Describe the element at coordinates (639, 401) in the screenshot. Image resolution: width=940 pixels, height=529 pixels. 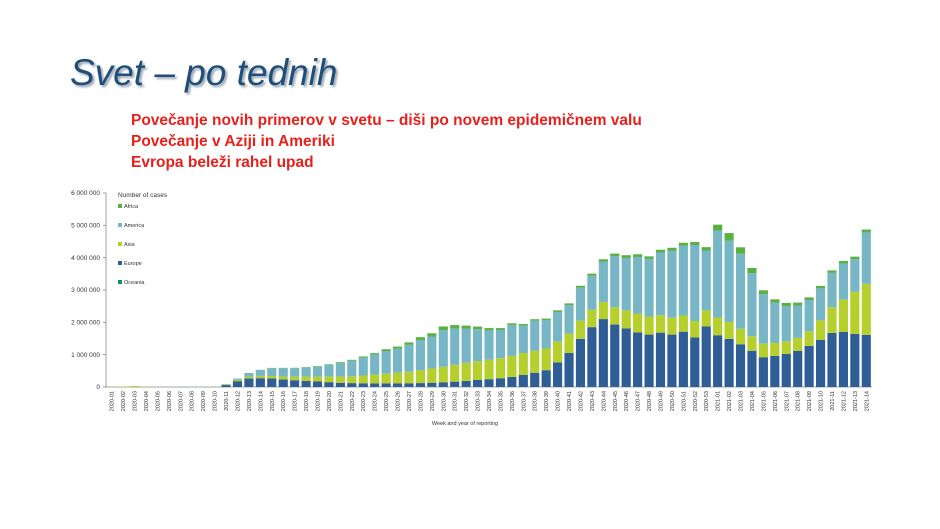
I see `x-tick-label: 2020-47` at that location.